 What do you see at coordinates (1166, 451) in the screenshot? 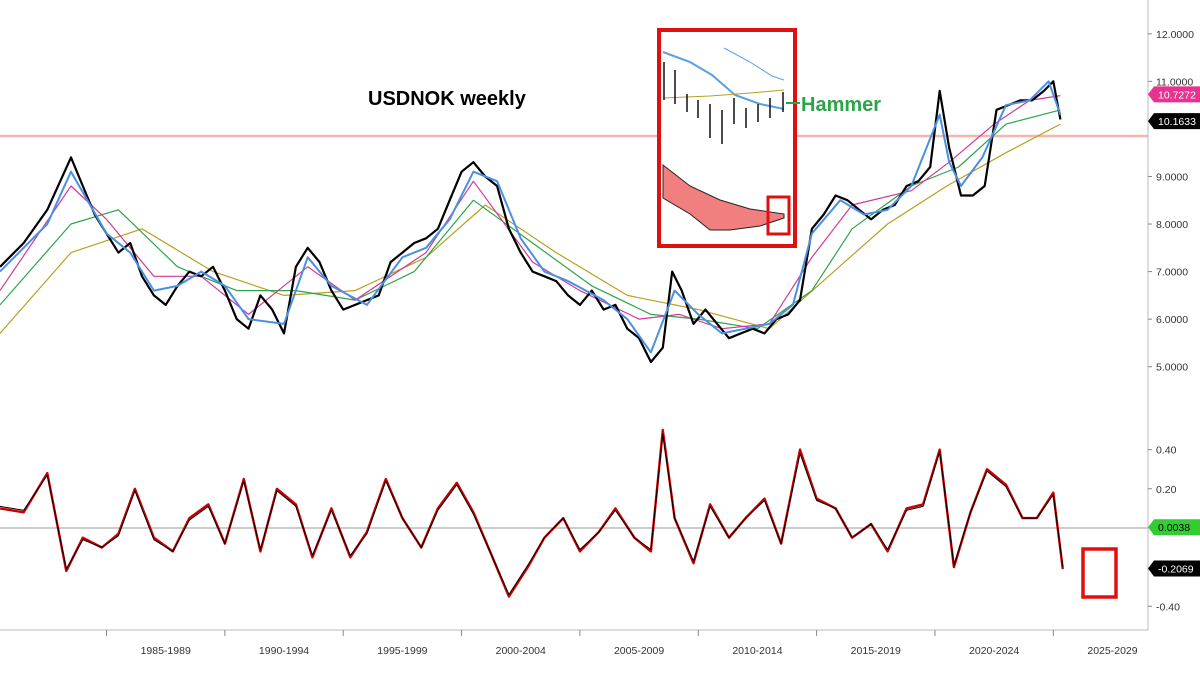
I see `oscillator-axis-tick-label: 0.40` at bounding box center [1166, 451].